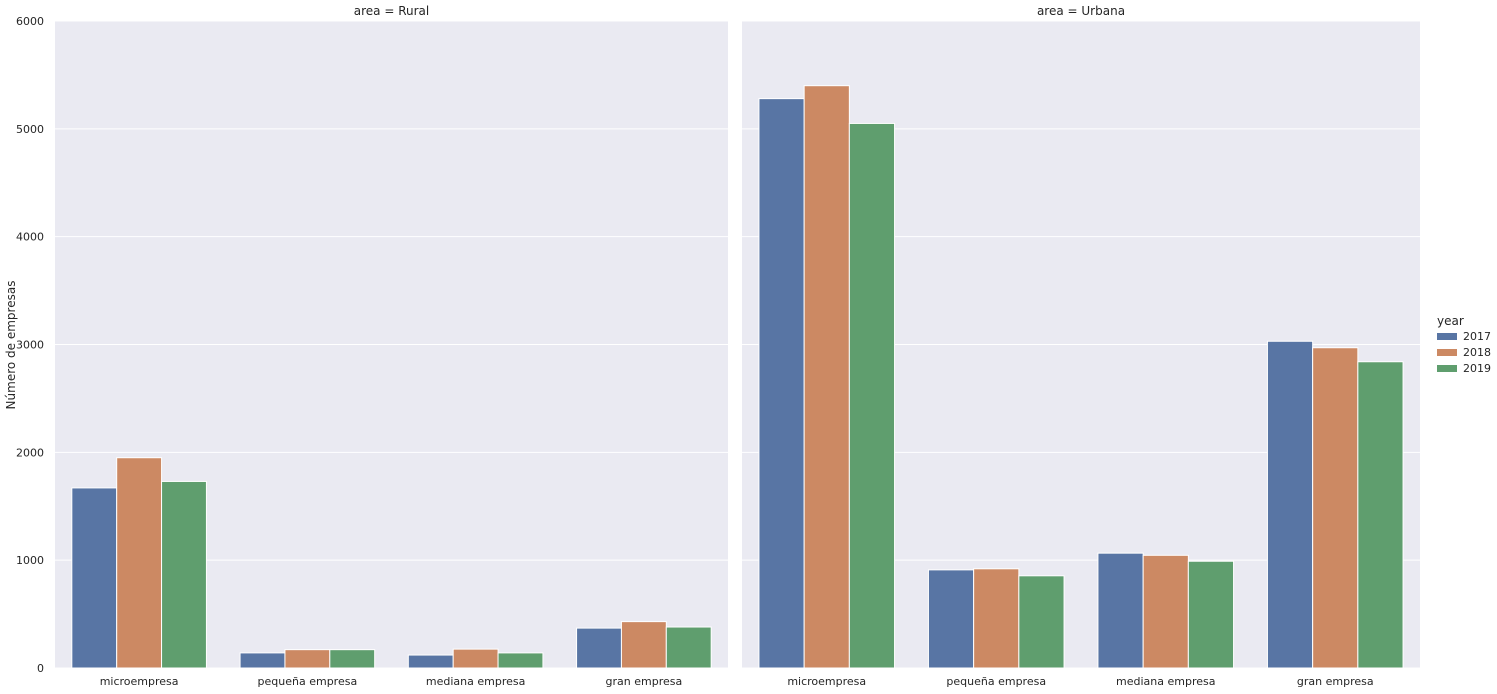 The width and height of the screenshot is (1497, 694). Describe the element at coordinates (11, 345) in the screenshot. I see `y-axis-label: Número de empresas` at that location.